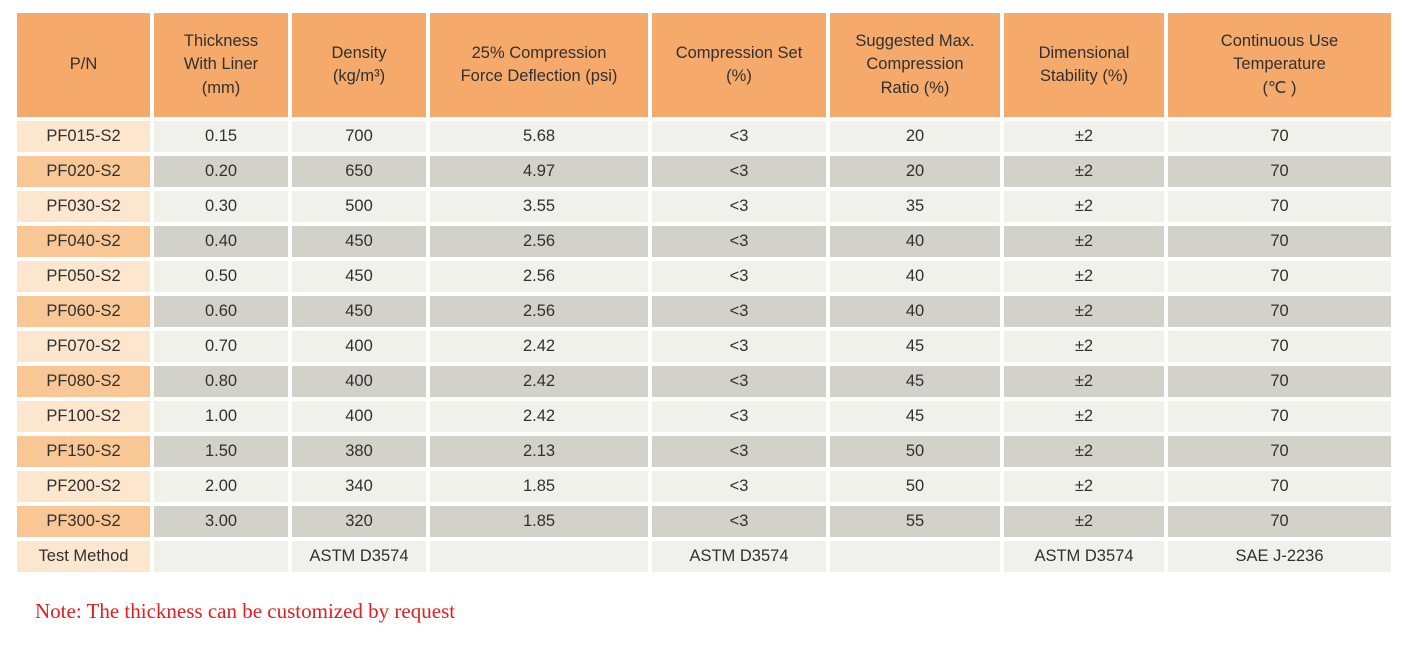 This screenshot has height=650, width=1406. Describe the element at coordinates (704, 136) in the screenshot. I see `table-row: PF015-S2 0.15 700 5.68 <3 20 ±2 70` at that location.